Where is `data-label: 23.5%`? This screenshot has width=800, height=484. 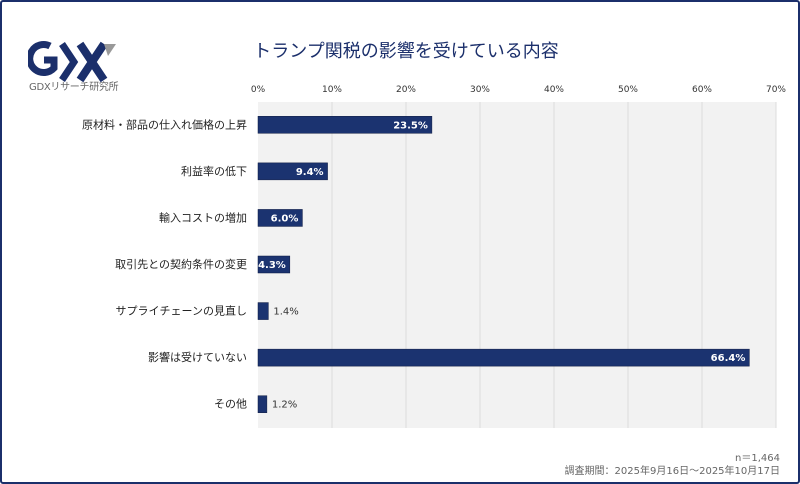 data-label: 23.5% is located at coordinates (410, 125).